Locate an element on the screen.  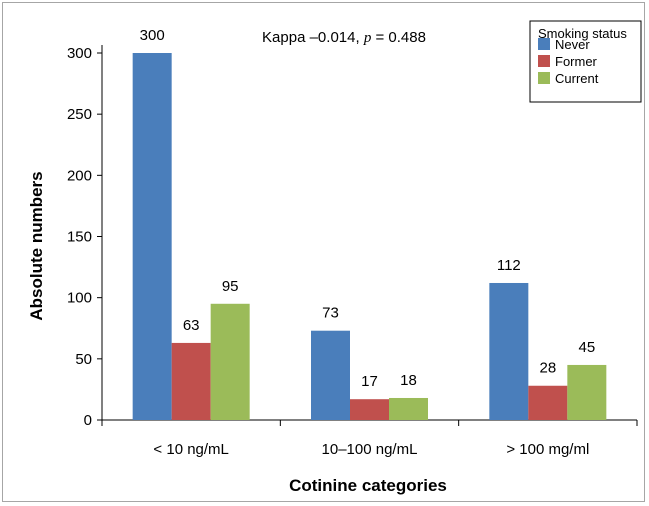
x-axis: < 10 ng/mL 10–100 ng/mL > 100 mg/ml is located at coordinates (369, 438).